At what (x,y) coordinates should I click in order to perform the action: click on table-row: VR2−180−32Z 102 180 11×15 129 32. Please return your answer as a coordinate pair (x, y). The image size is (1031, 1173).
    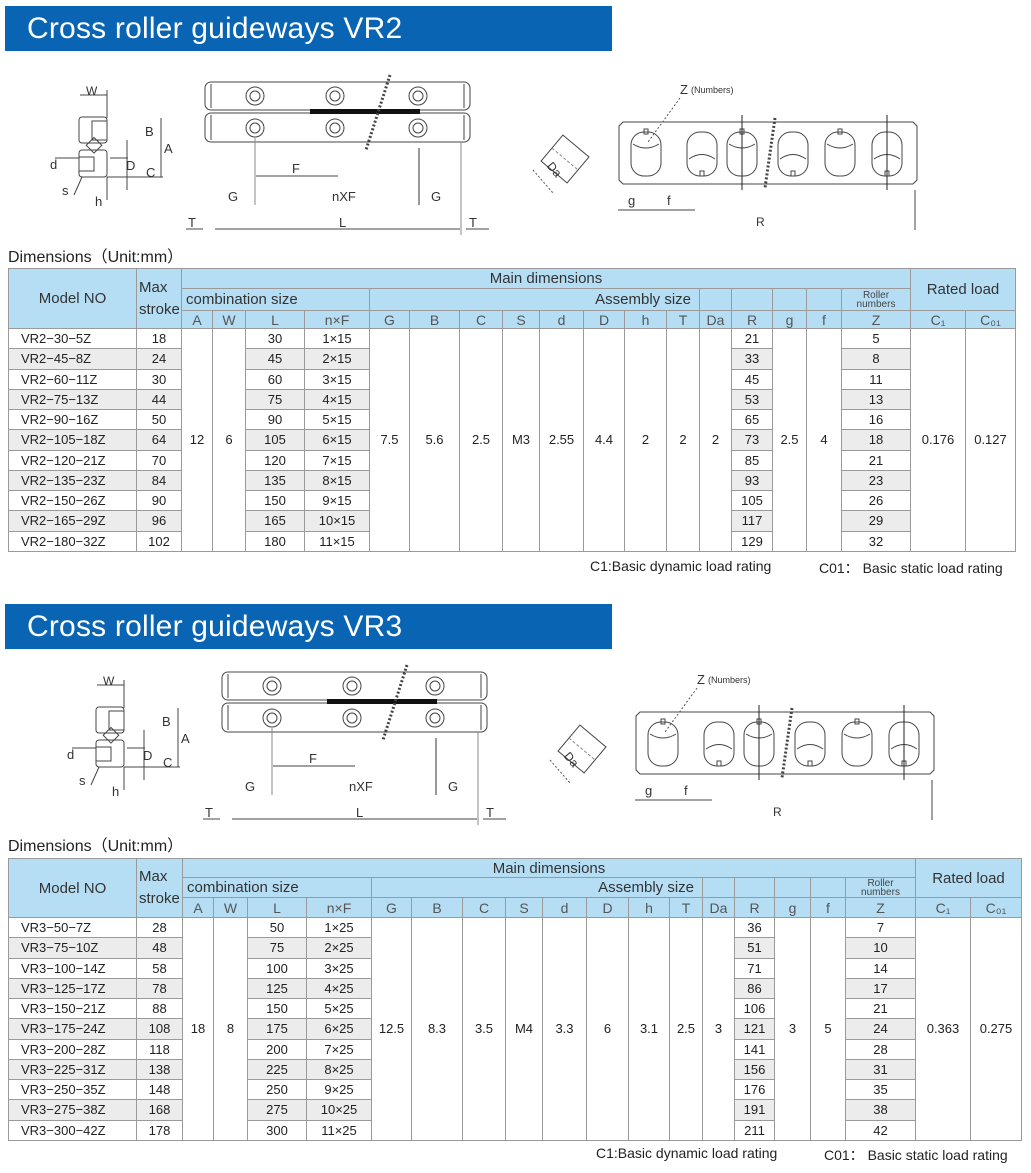
    Looking at the image, I should click on (512, 541).